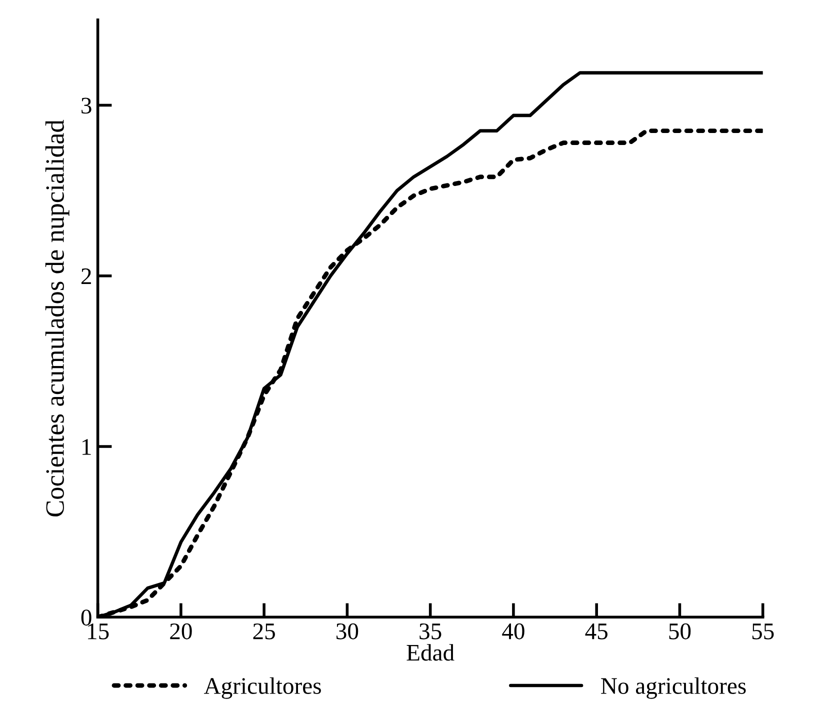  Describe the element at coordinates (262, 688) in the screenshot. I see `legend-label: Agricultores` at that location.